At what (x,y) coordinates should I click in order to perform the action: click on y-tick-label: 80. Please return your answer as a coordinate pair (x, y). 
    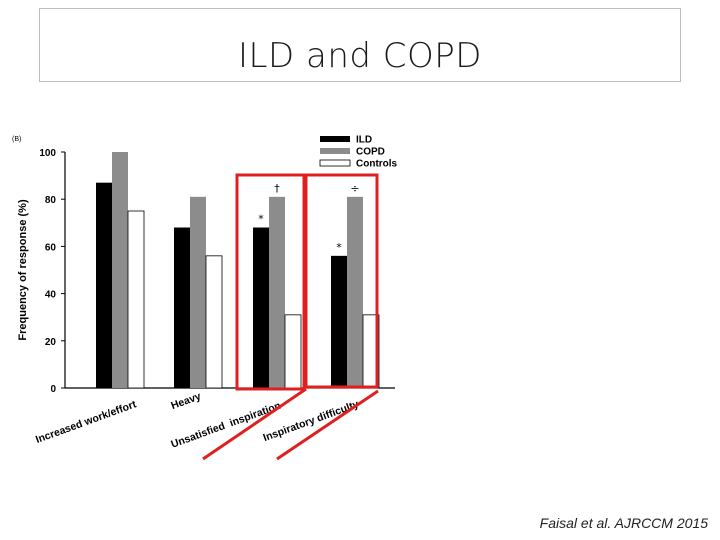
    Looking at the image, I should click on (51, 200).